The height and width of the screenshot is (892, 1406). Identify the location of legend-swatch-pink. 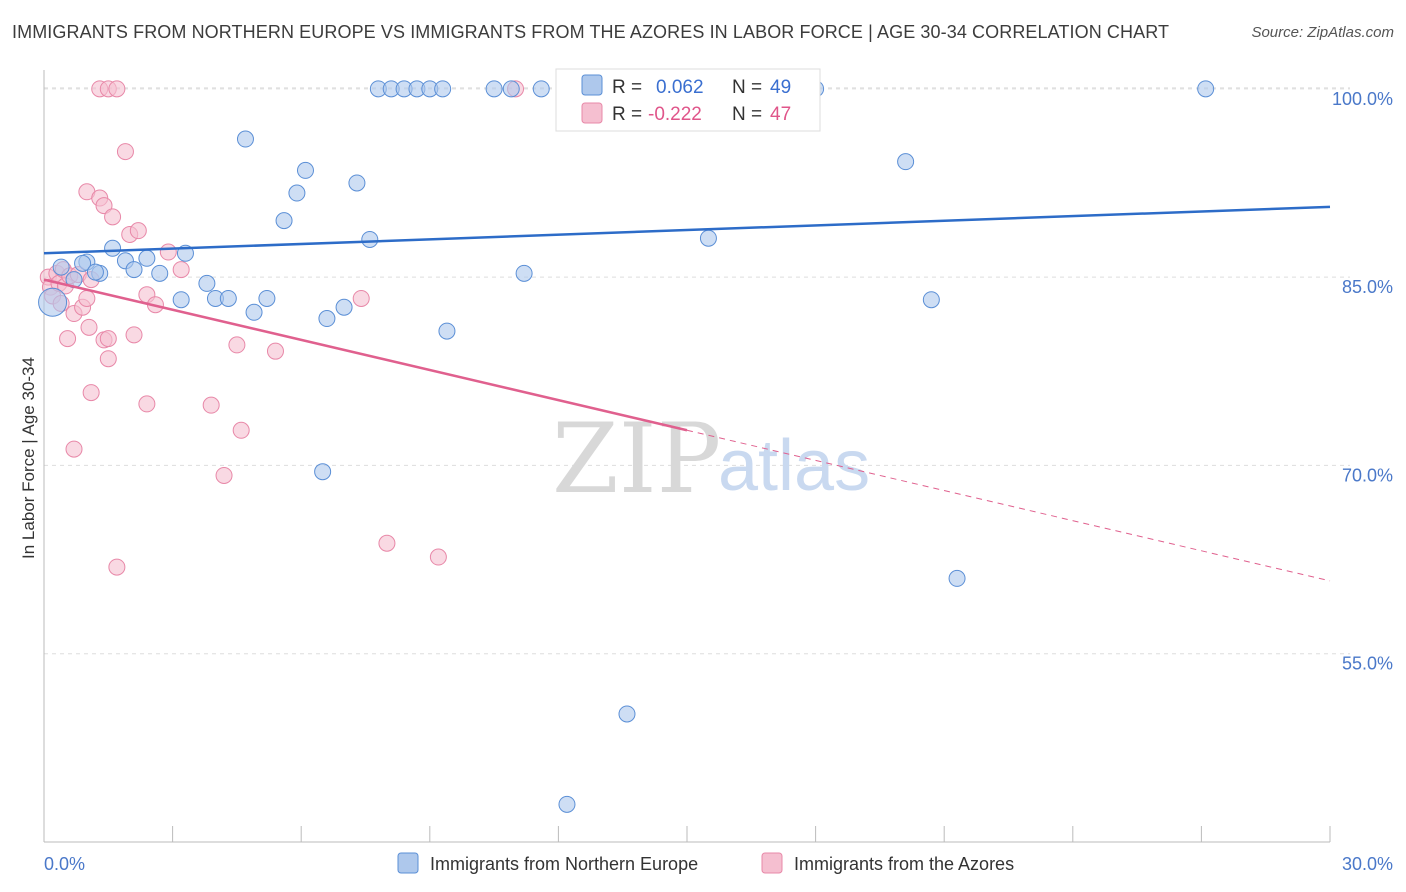
(592, 113).